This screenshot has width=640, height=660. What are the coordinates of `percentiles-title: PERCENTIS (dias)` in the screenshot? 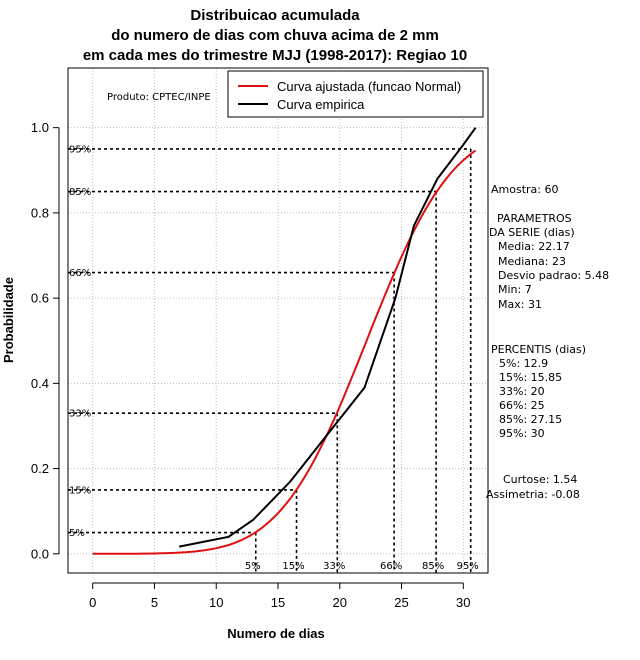 It's located at (538, 349).